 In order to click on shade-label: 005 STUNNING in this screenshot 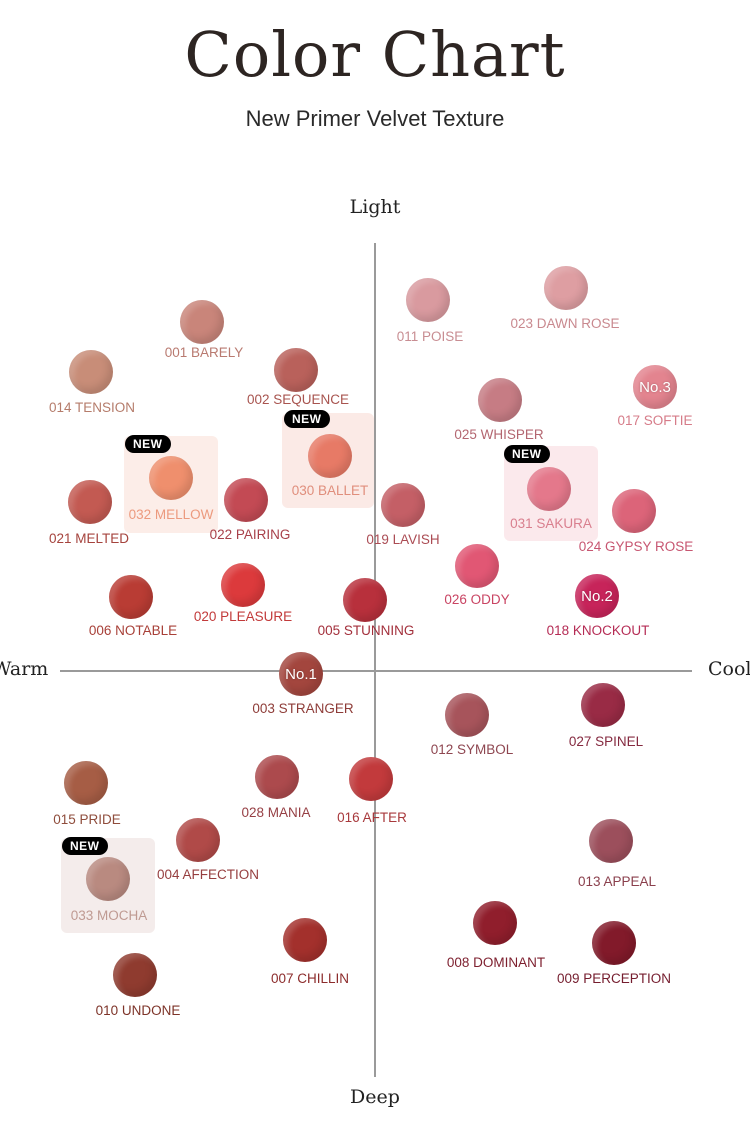, I will do `click(366, 630)`.